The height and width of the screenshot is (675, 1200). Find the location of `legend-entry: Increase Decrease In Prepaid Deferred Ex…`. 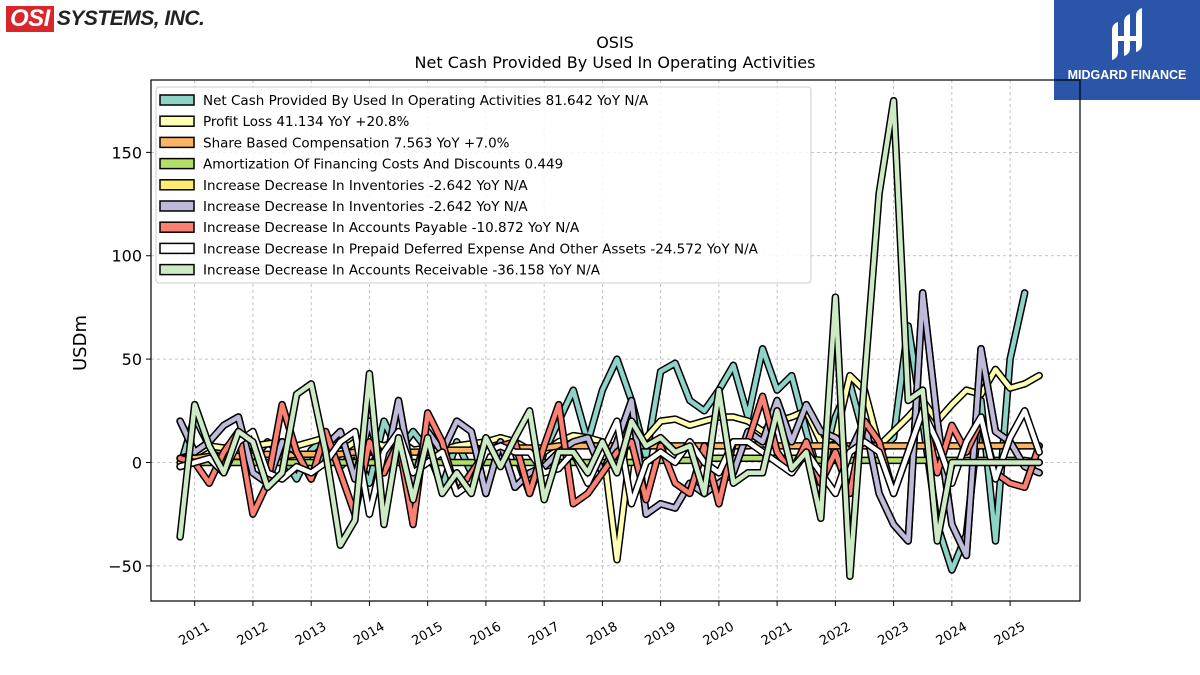

legend-entry: Increase Decrease In Prepaid Deferred Ex… is located at coordinates (459, 249).